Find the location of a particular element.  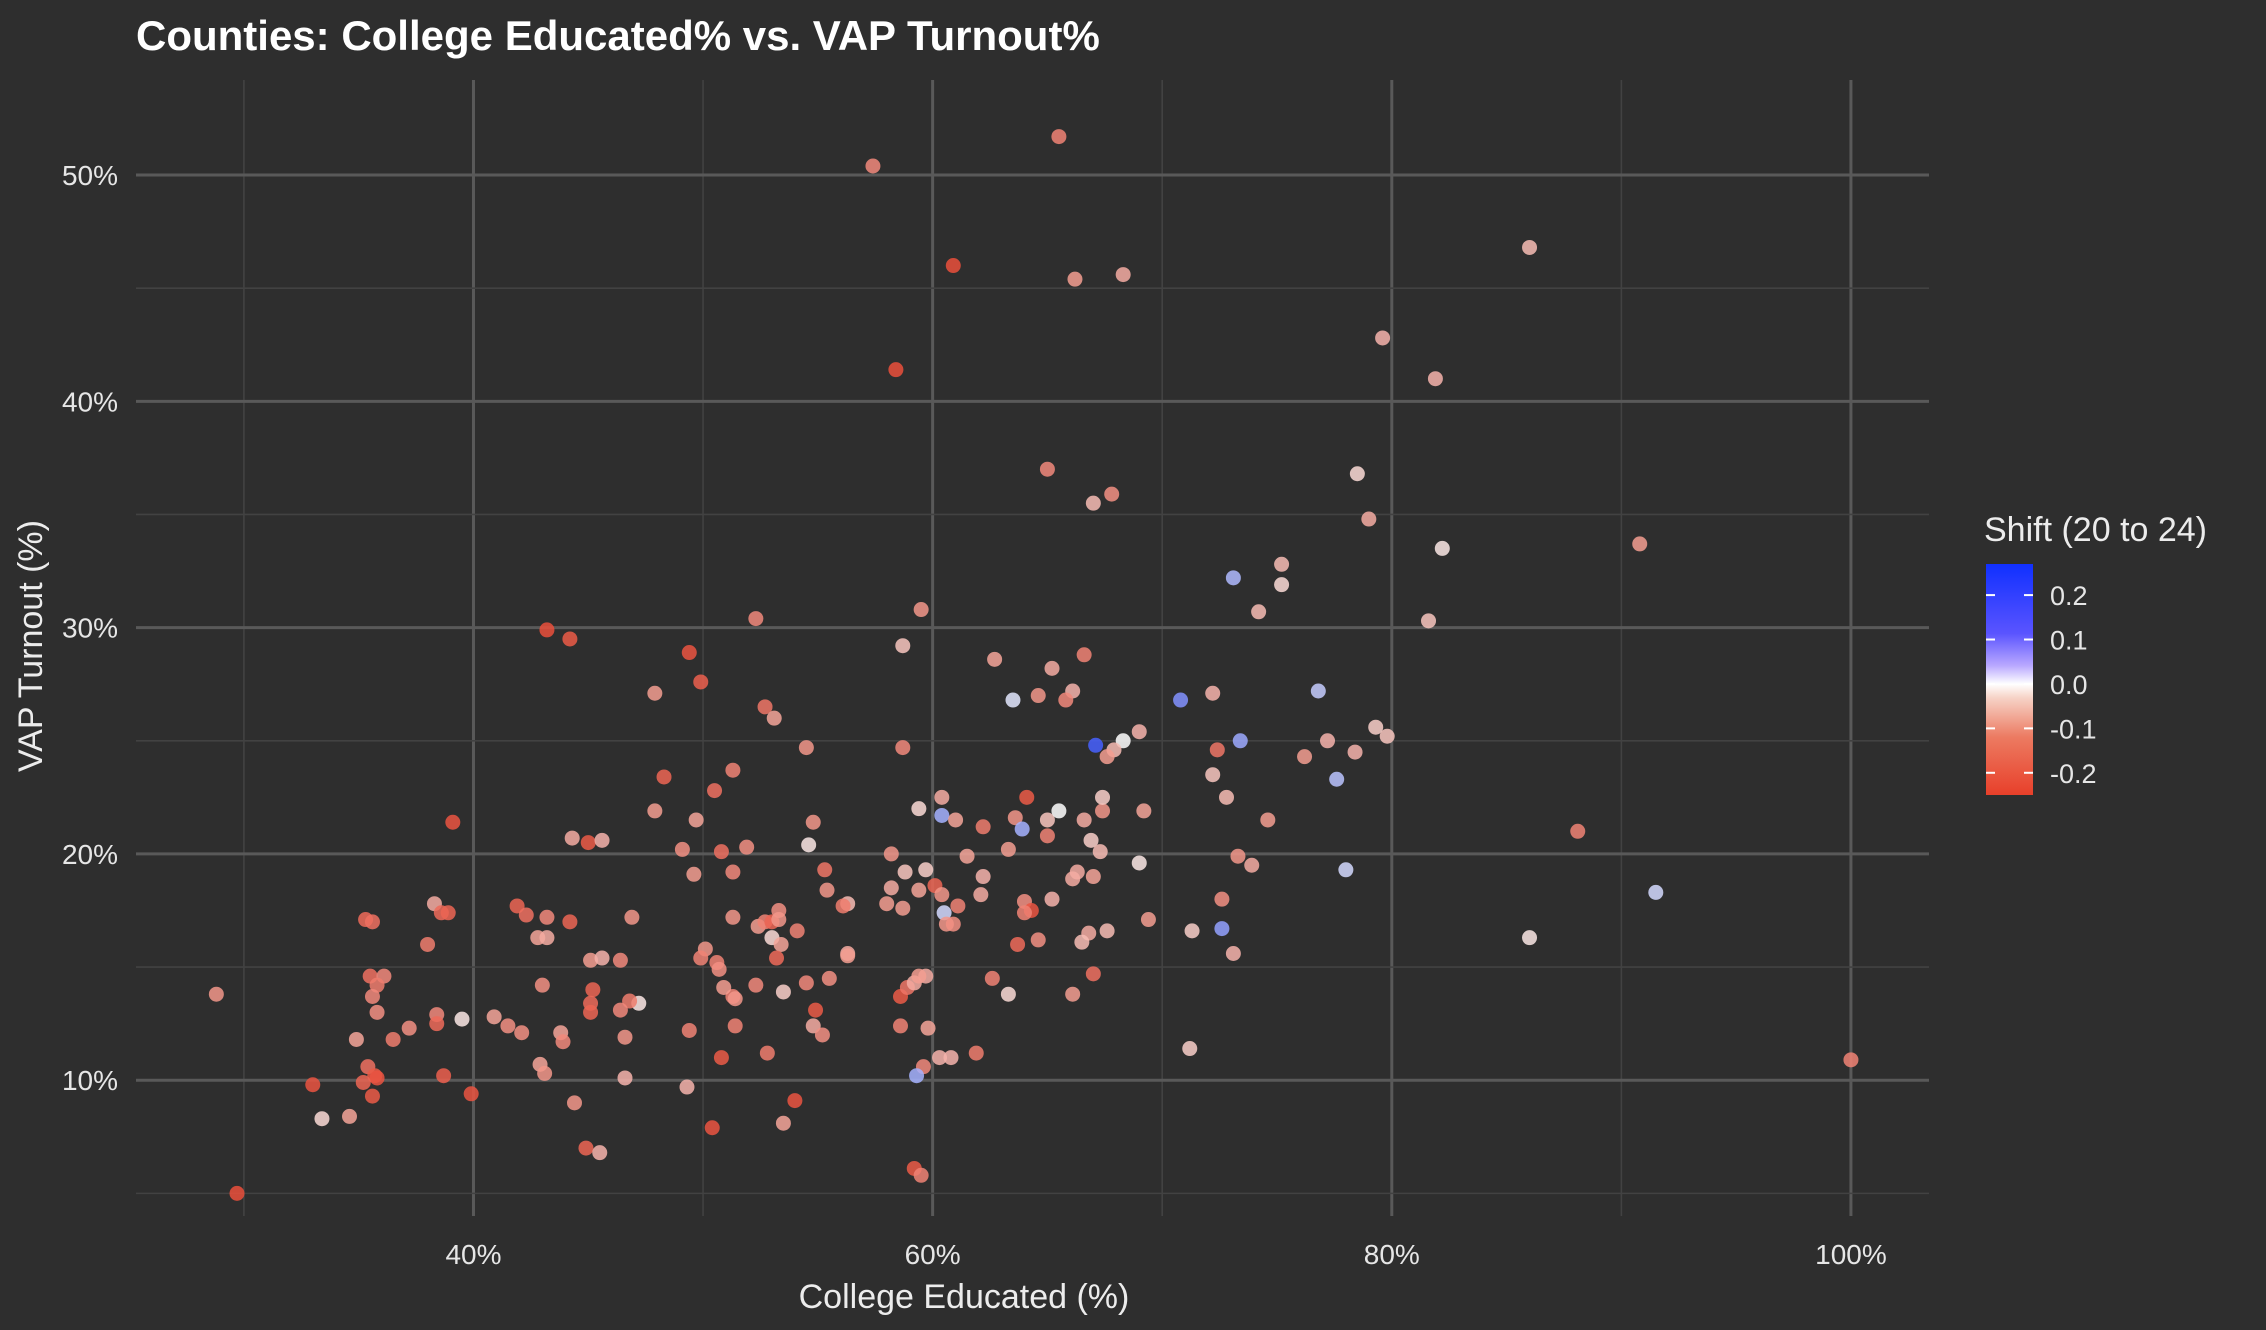

y-tick-label: 10% is located at coordinates (90, 1080).